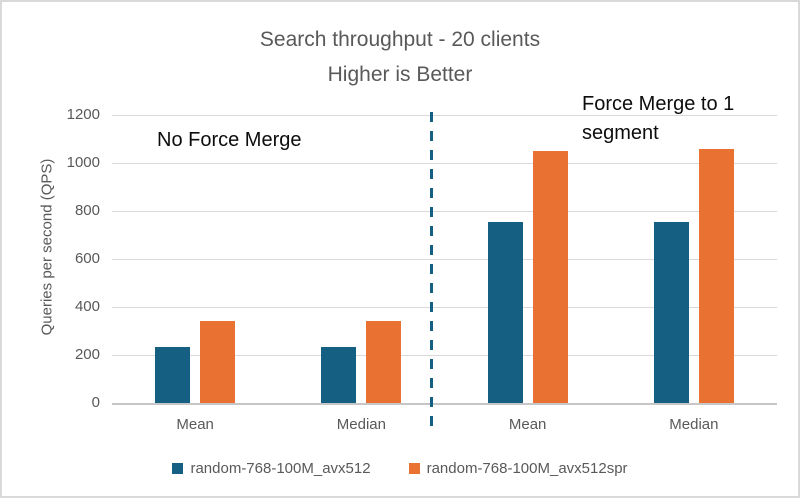  I want to click on y-tick-label: 600, so click(87, 258).